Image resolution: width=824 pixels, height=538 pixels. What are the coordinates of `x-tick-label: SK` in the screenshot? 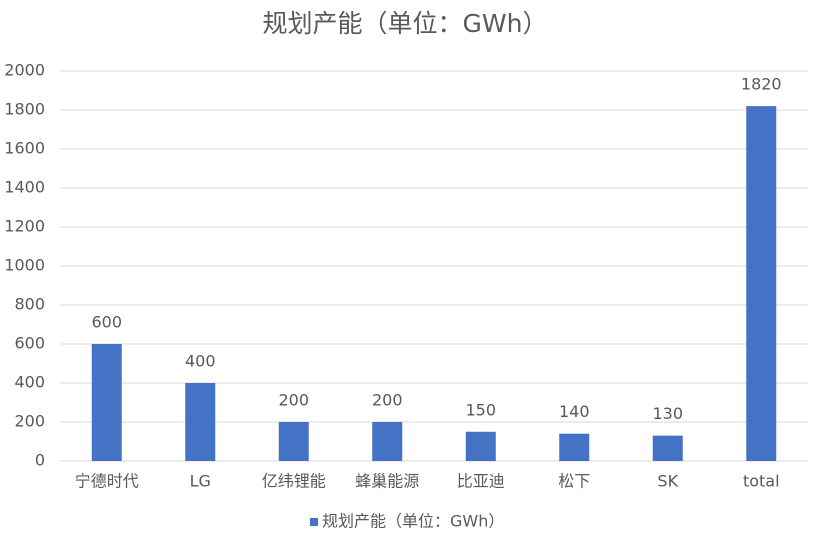 It's located at (667, 481).